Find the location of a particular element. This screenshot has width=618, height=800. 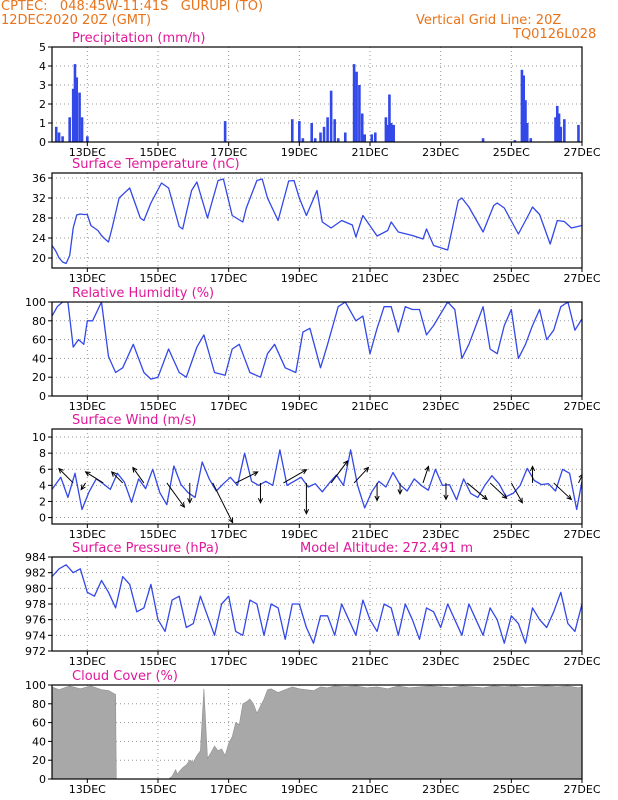

precipitation-data is located at coordinates (317, 103).